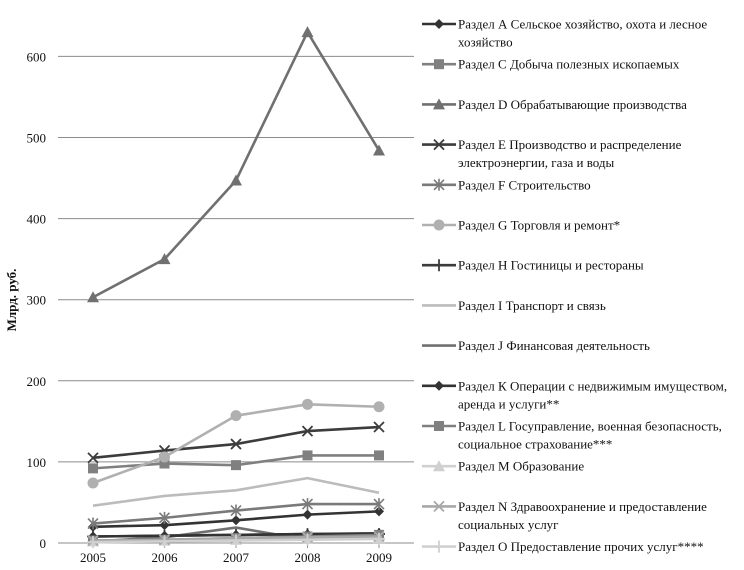  What do you see at coordinates (37, 462) in the screenshot?
I see `y-tick-label: 100` at bounding box center [37, 462].